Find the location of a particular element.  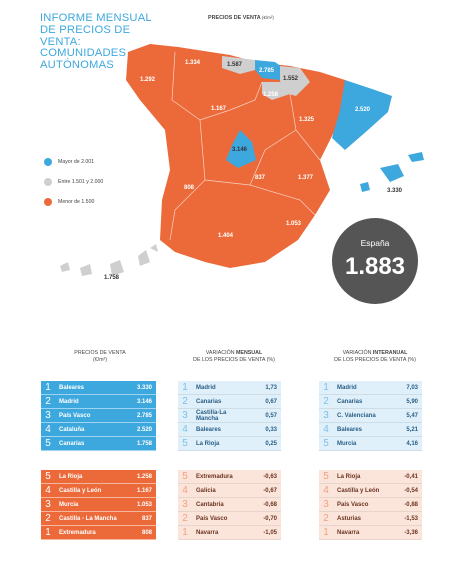

ranking-name: Murcia is located at coordinates (347, 443).